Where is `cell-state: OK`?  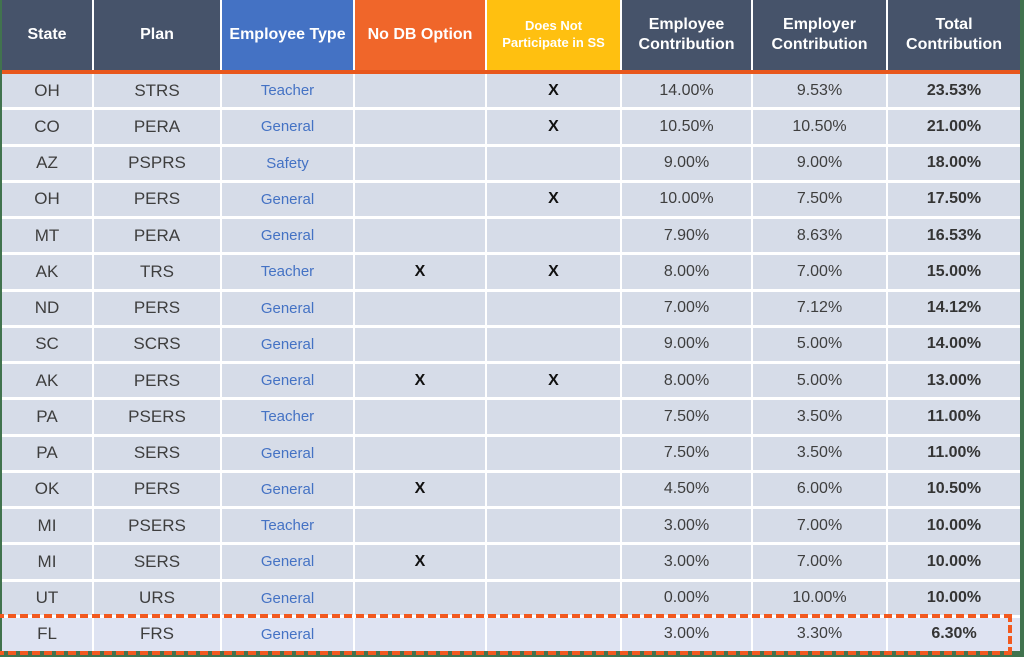
cell-state: OK is located at coordinates (47, 489).